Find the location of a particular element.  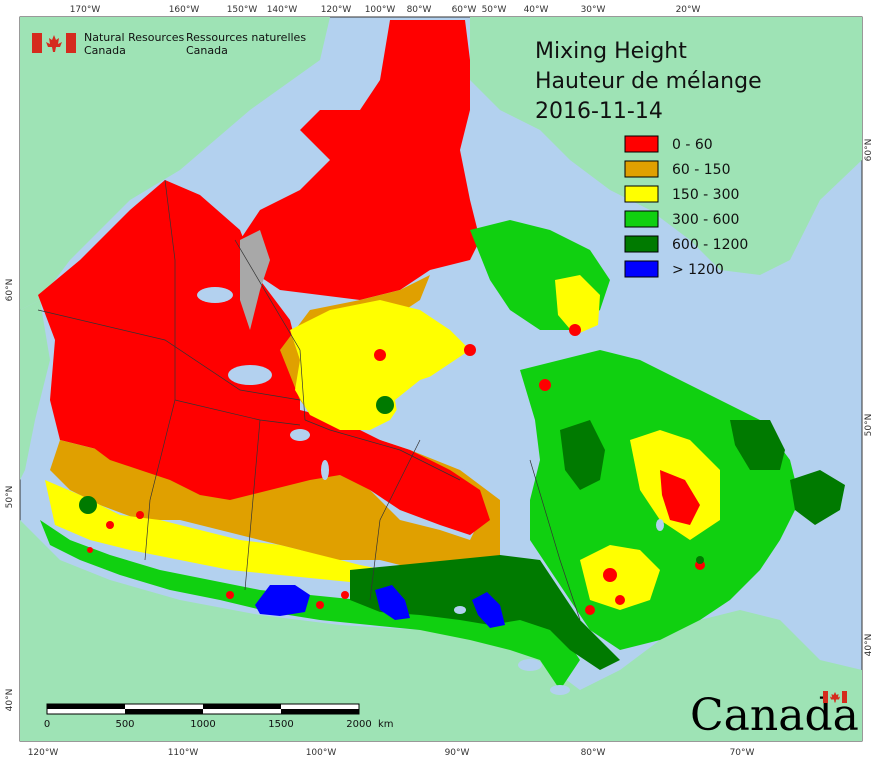

svg-text: 170°W is located at coordinates (85, 10).